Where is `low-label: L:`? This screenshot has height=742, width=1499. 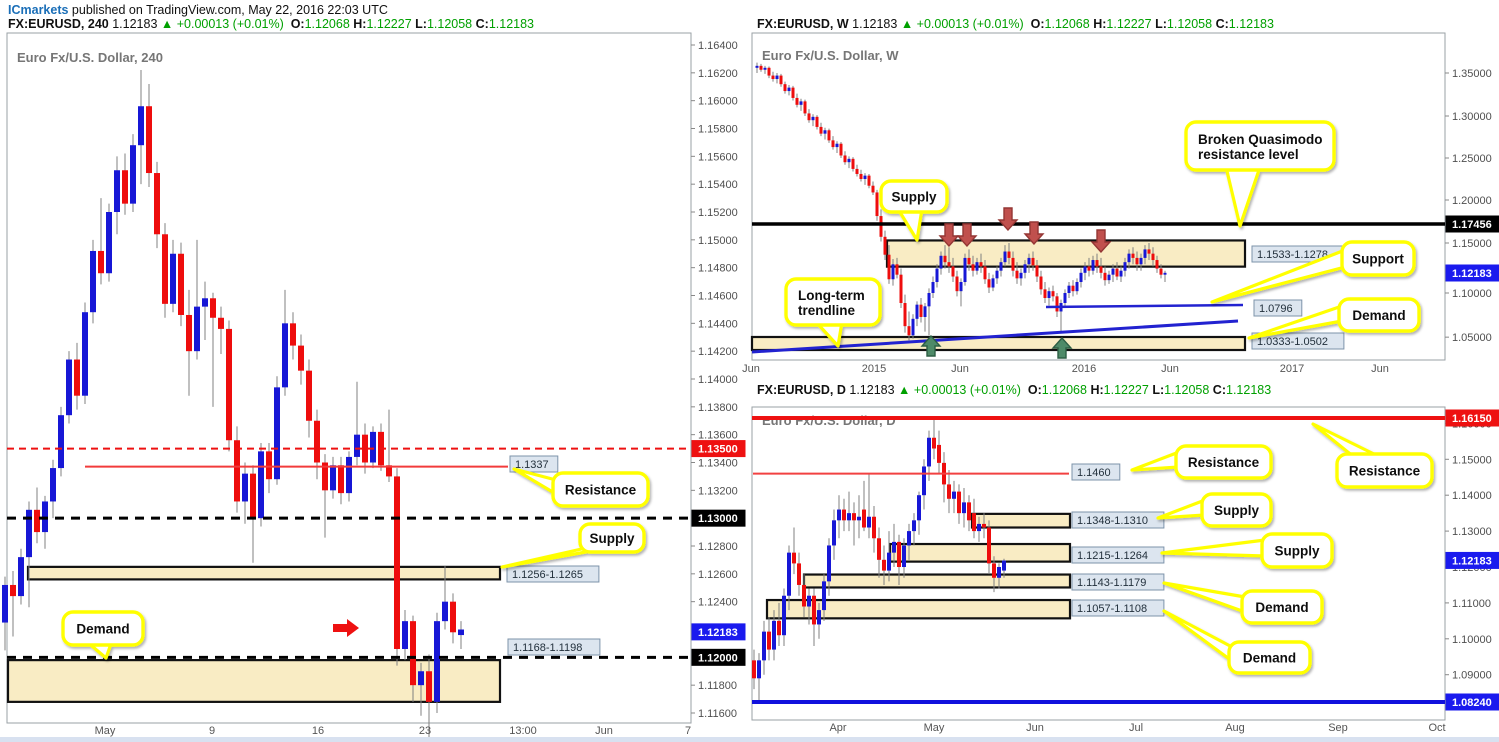 low-label: L: is located at coordinates (421, 24).